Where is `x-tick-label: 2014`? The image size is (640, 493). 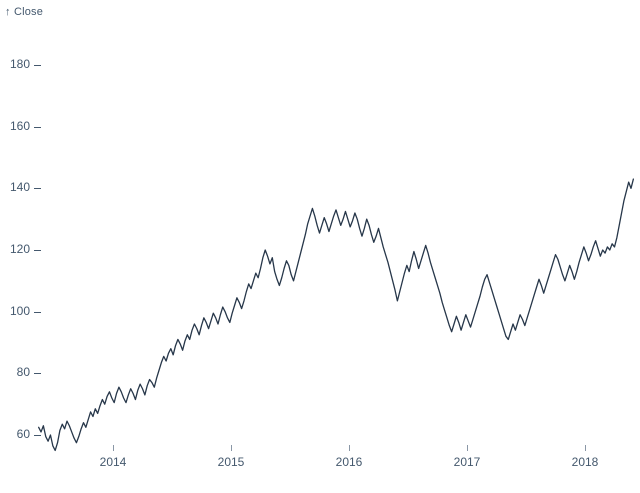
x-tick-label: 2014 is located at coordinates (113, 462).